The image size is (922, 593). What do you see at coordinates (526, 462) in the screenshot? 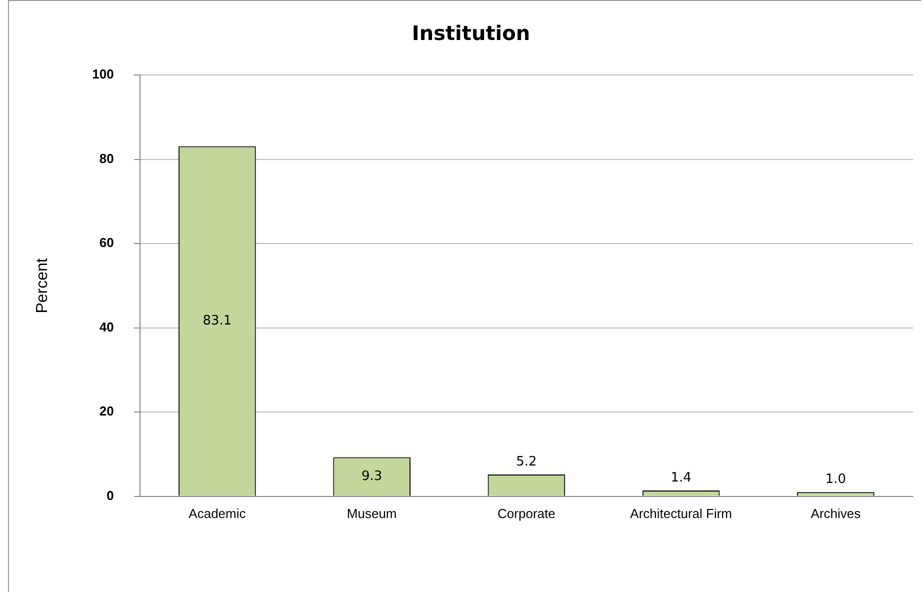
I see `data-label: 5.2` at bounding box center [526, 462].